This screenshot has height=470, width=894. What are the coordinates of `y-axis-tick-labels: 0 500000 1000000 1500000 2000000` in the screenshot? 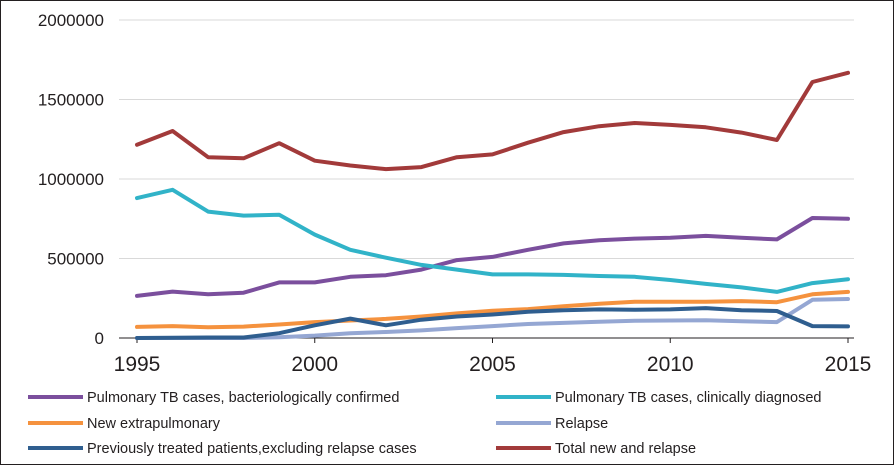 It's located at (71, 179).